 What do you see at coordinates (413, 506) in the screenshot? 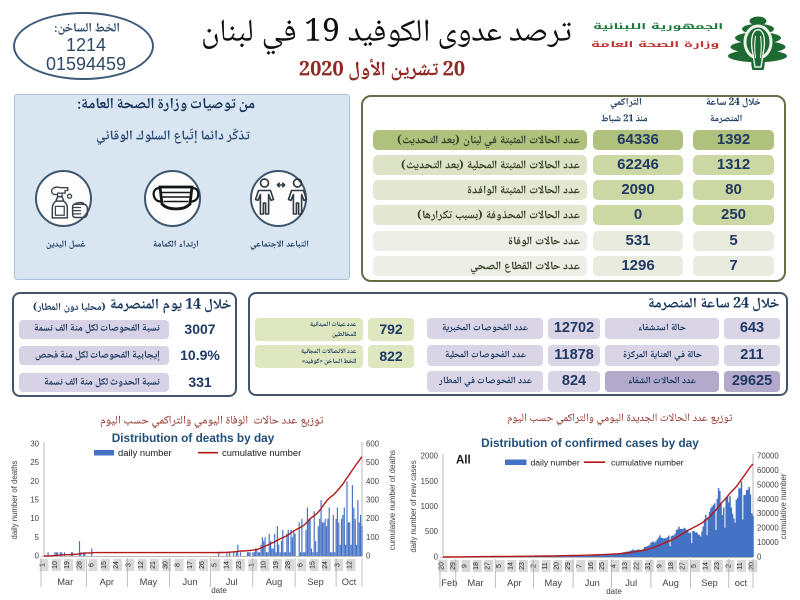
I see `svg-text: daily number of new cases` at bounding box center [413, 506].